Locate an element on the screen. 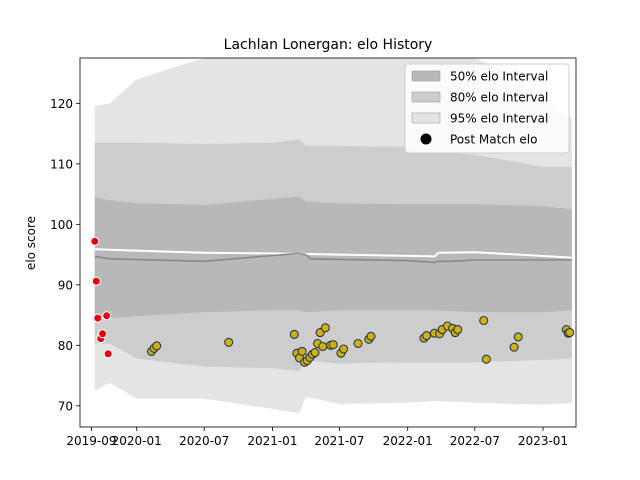 The width and height of the screenshot is (640, 480). legend-label: Post Match elo is located at coordinates (493, 140).